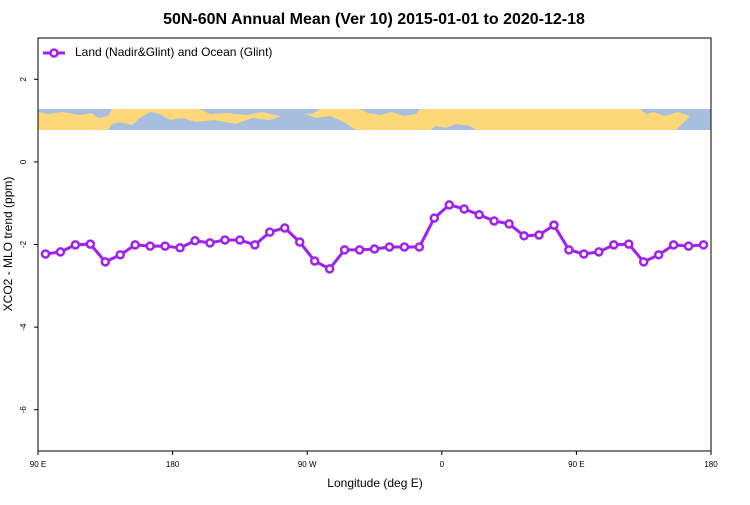  I want to click on map-strip, so click(374, 119).